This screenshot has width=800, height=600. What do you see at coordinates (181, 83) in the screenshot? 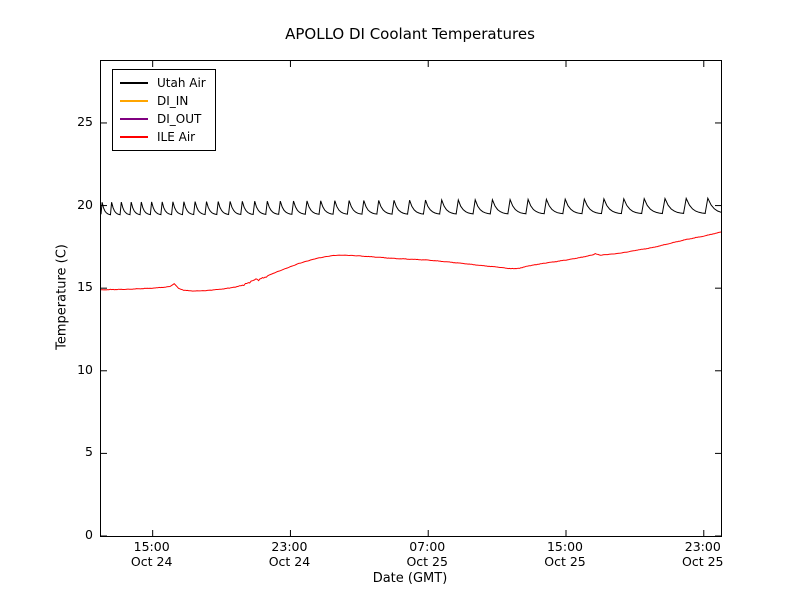
I see `legend-label: Utah Air` at bounding box center [181, 83].